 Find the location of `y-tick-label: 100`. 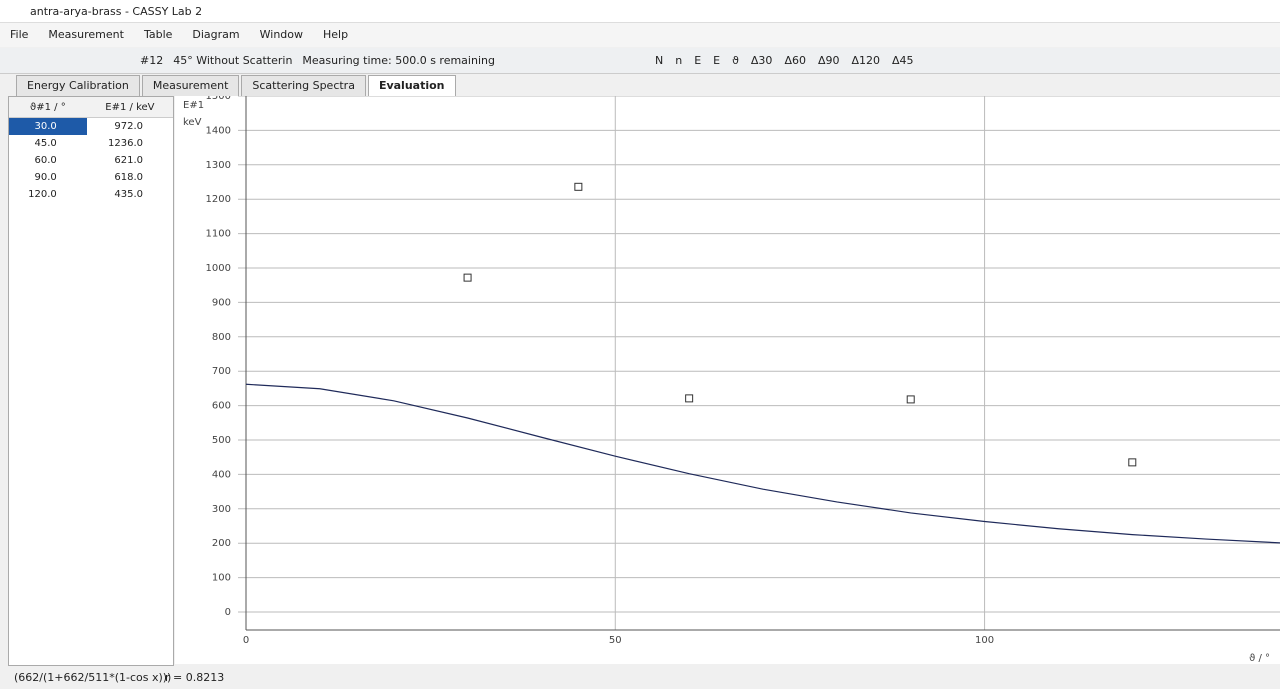

y-tick-label: 100 is located at coordinates (221, 578).